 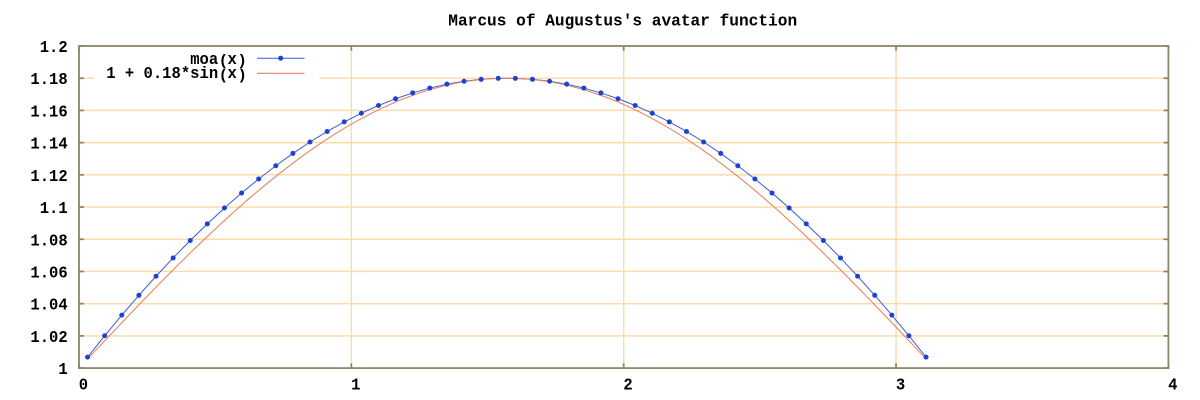 I want to click on svg-text: 1.06, so click(x=48, y=274).